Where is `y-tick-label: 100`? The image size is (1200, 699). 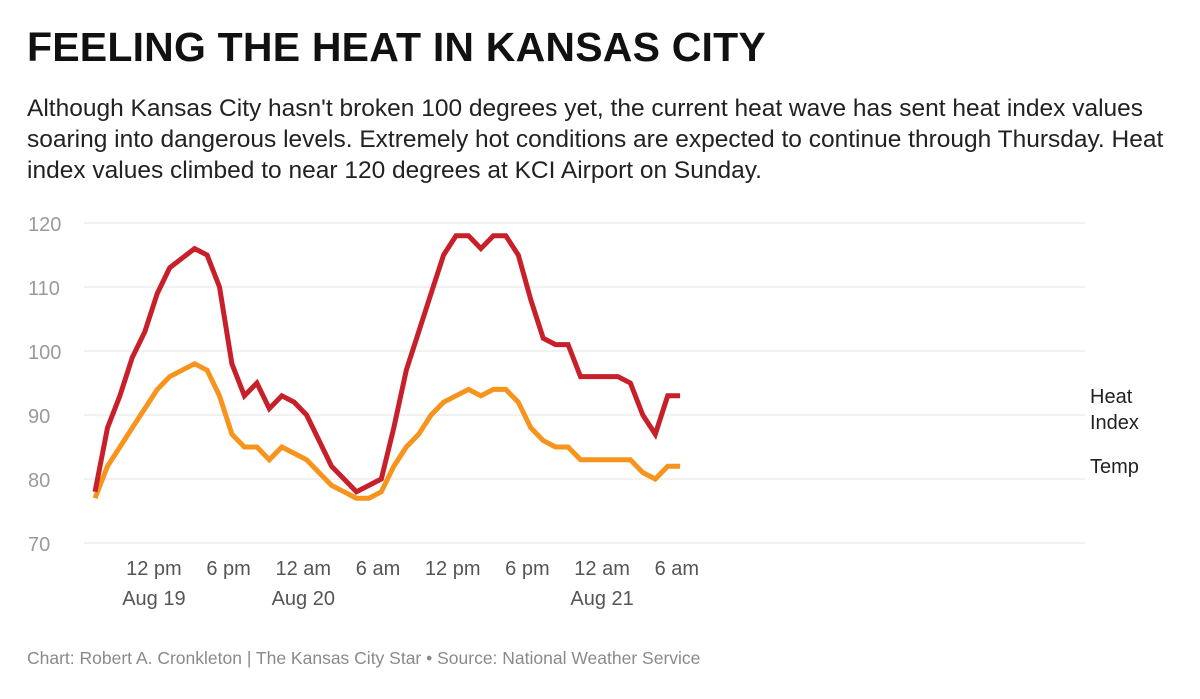
y-tick-label: 100 is located at coordinates (44, 353).